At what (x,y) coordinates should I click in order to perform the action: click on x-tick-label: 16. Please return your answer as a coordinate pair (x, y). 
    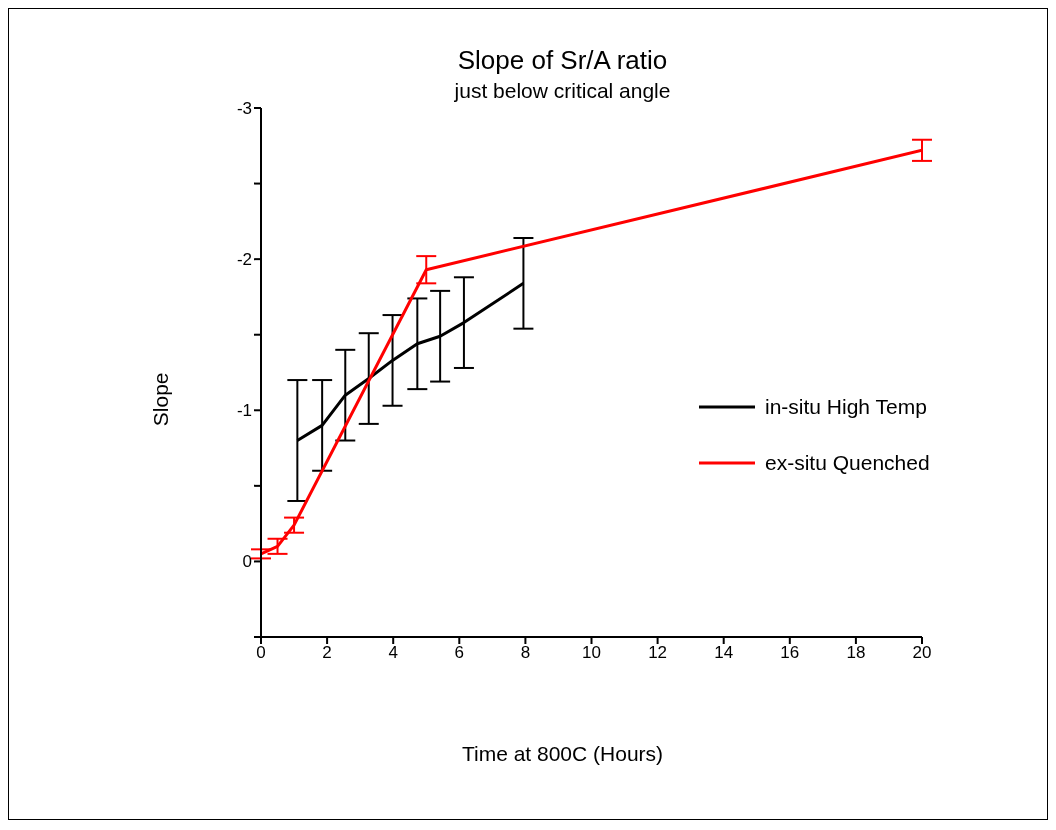
    Looking at the image, I should click on (790, 653).